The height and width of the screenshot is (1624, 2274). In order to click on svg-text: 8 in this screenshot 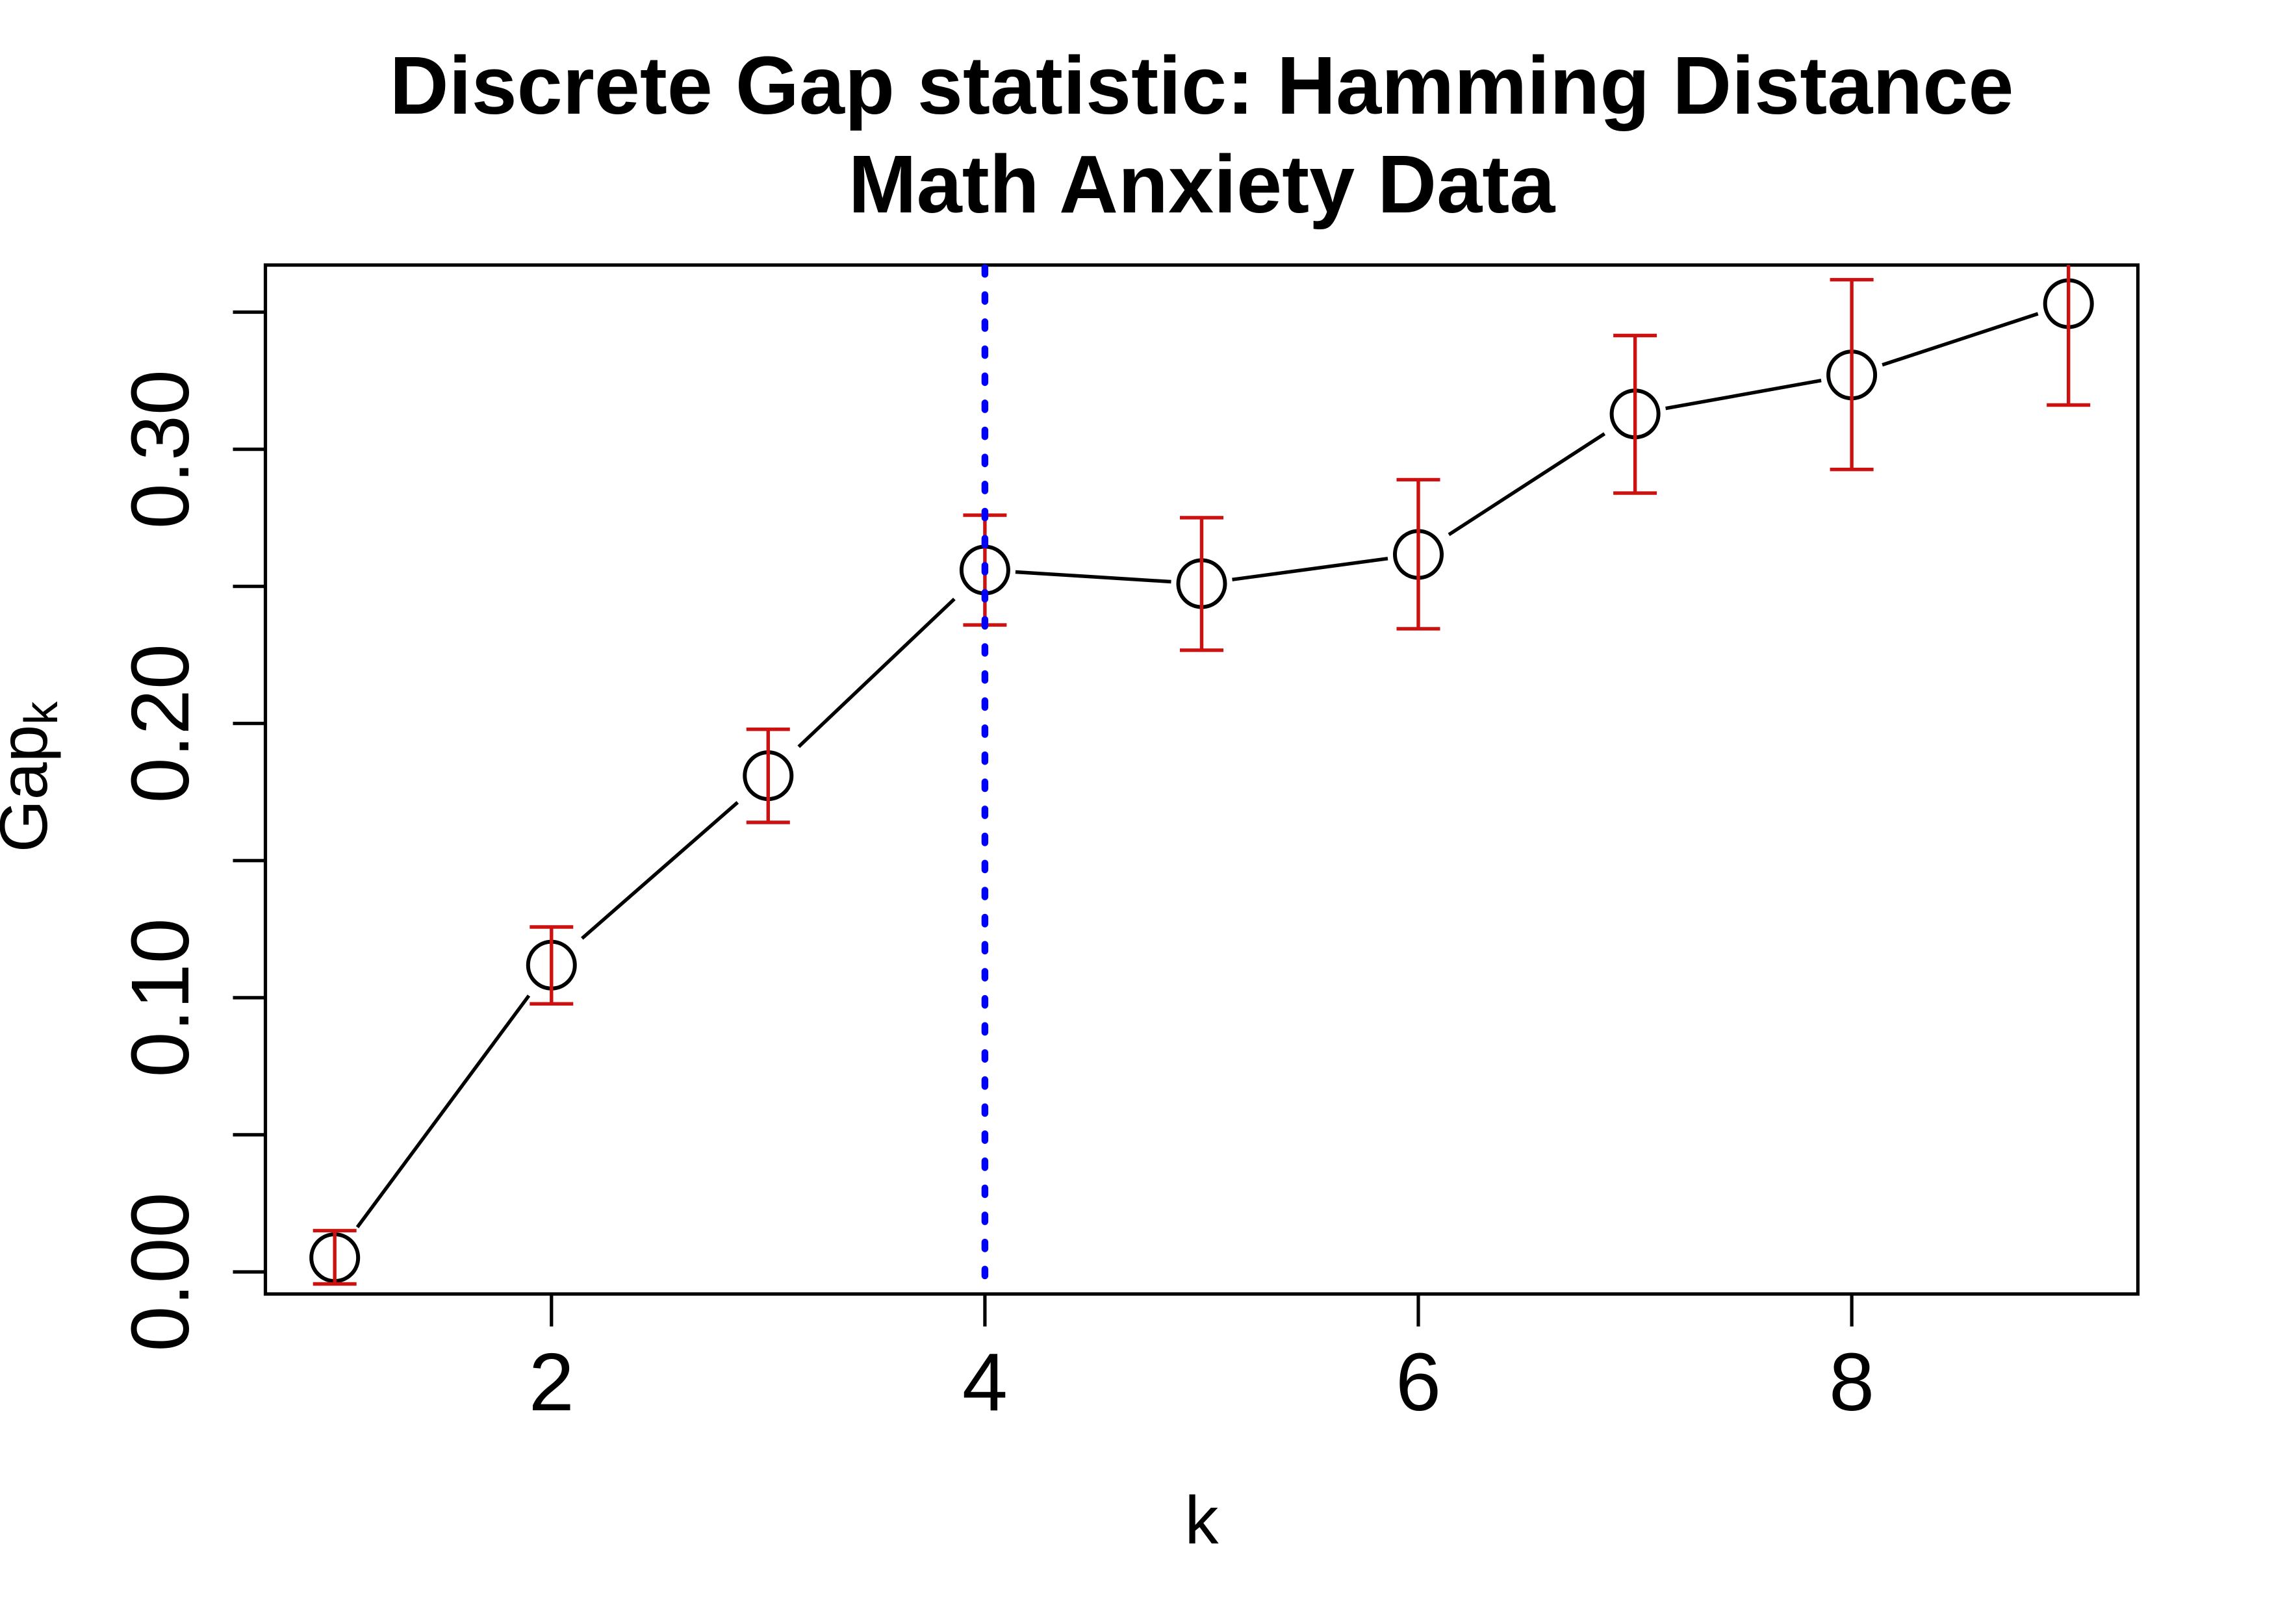, I will do `click(1851, 1382)`.